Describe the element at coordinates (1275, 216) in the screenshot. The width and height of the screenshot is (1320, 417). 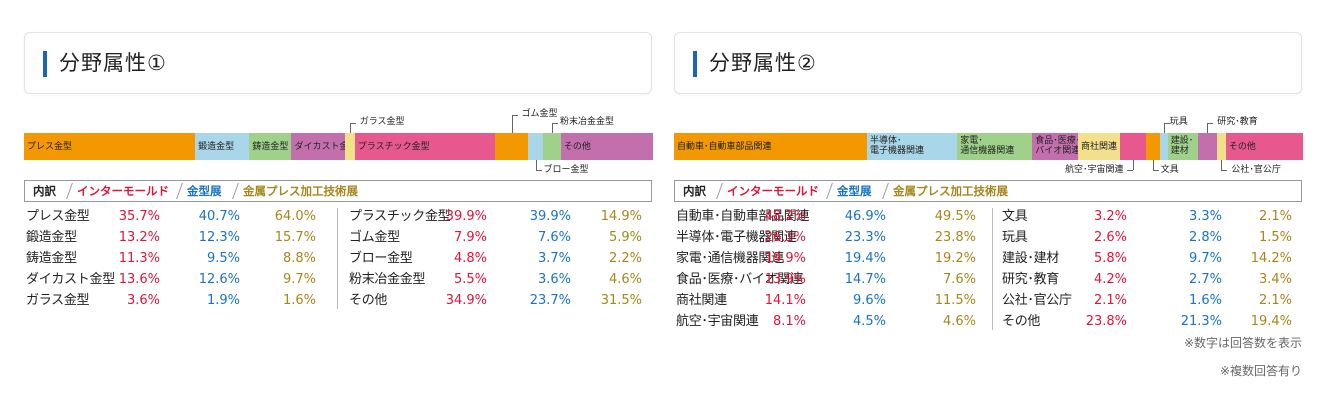
I see `value-press-expo: 2.1%` at that location.